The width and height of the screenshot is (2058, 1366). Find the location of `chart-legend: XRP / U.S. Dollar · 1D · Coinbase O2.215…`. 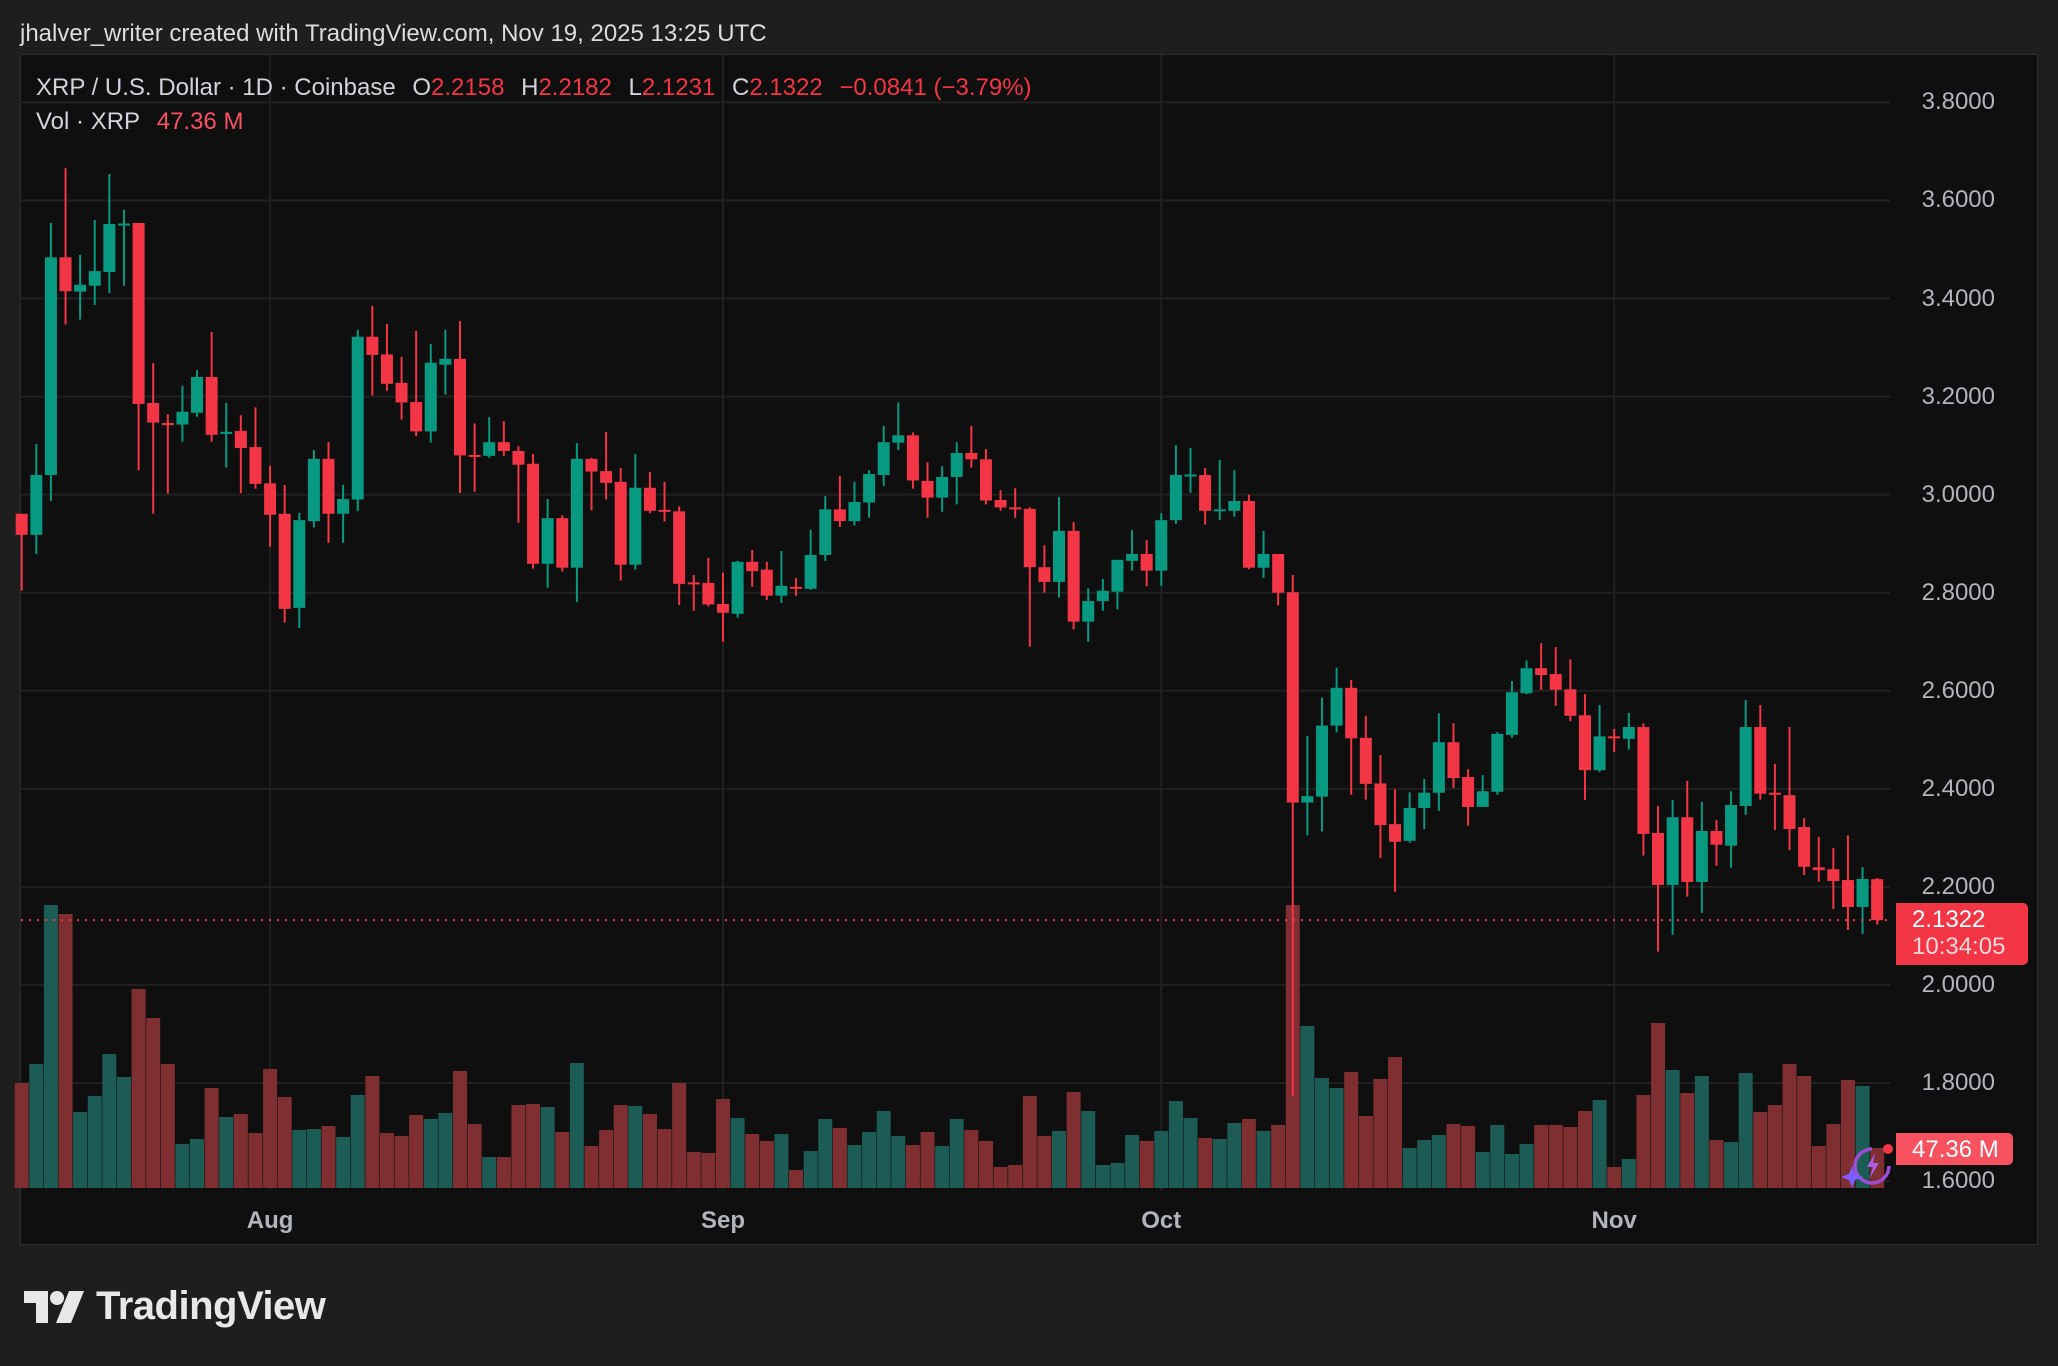

chart-legend: XRP / U.S. Dollar · 1D · Coinbase O2.215… is located at coordinates (534, 88).